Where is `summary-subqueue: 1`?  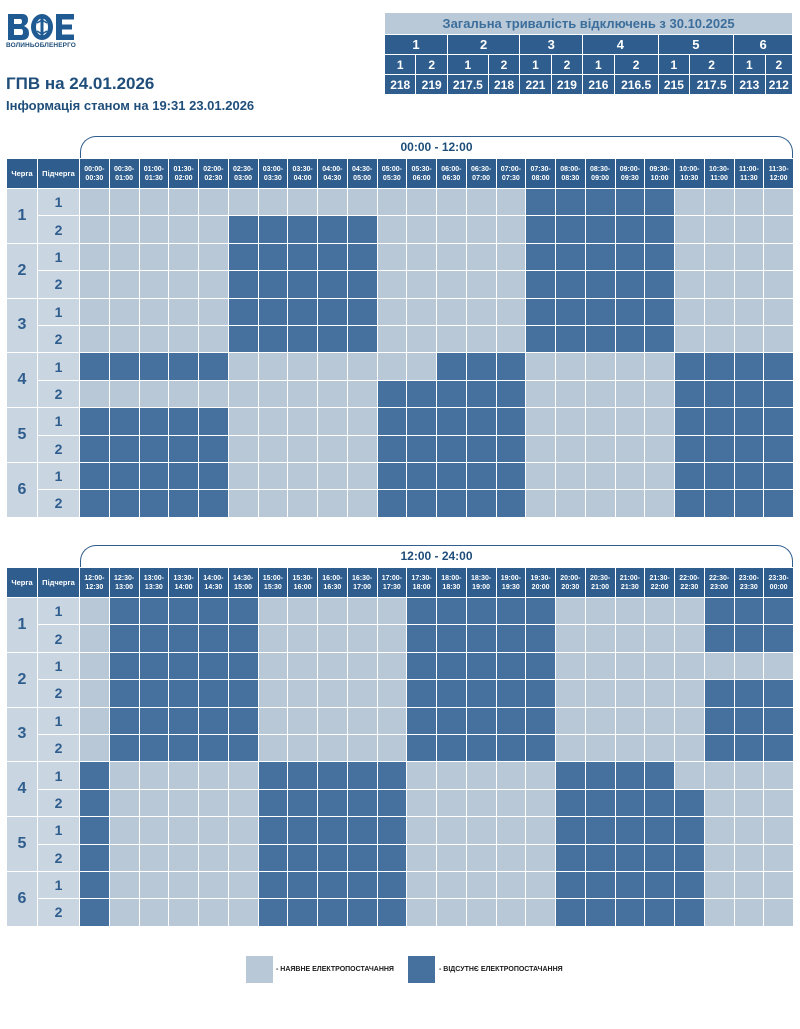
summary-subqueue: 1 is located at coordinates (535, 64).